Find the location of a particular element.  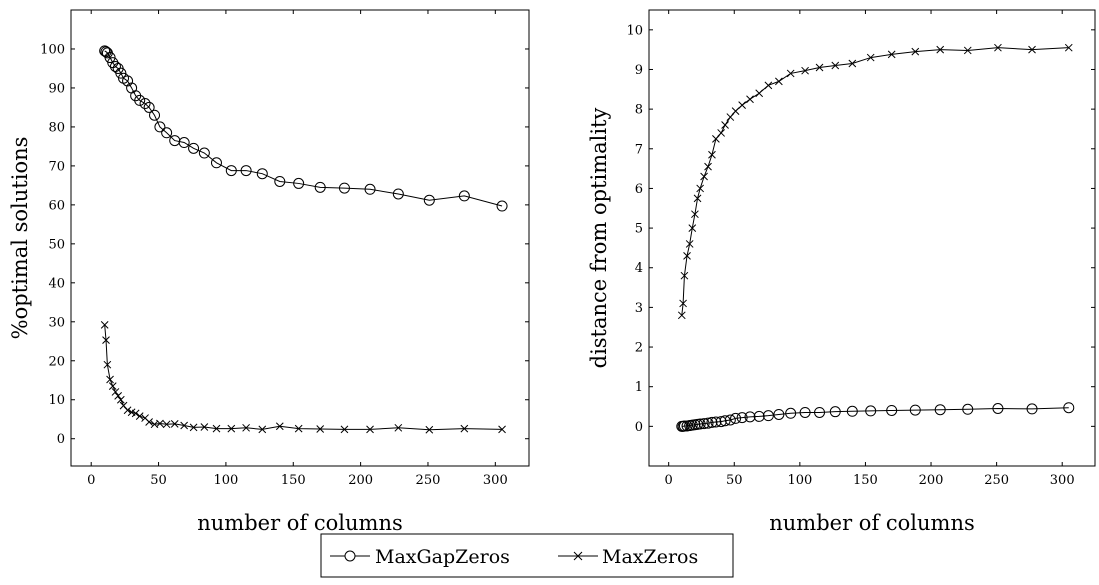

y-axis-label: %optimal solutions is located at coordinates (20, 238).